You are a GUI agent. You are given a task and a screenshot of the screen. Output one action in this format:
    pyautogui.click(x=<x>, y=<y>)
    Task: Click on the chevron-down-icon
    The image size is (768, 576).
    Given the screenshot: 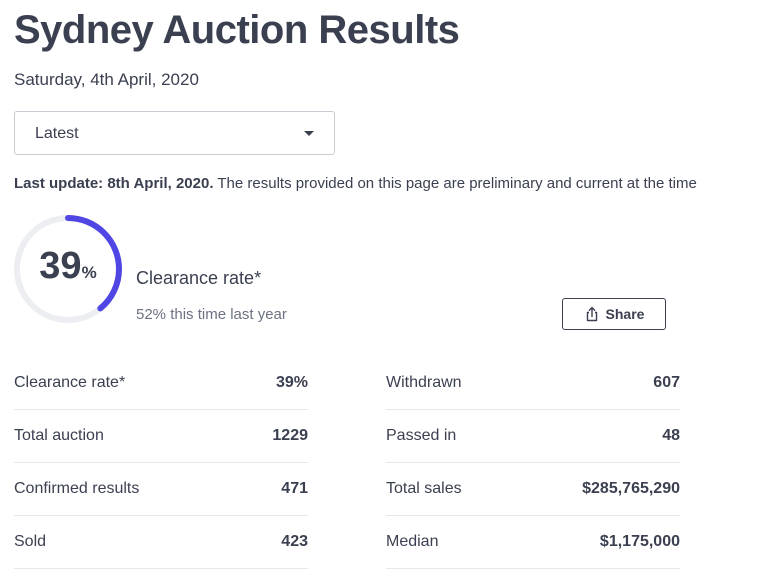 What is the action you would take?
    pyautogui.click(x=309, y=133)
    